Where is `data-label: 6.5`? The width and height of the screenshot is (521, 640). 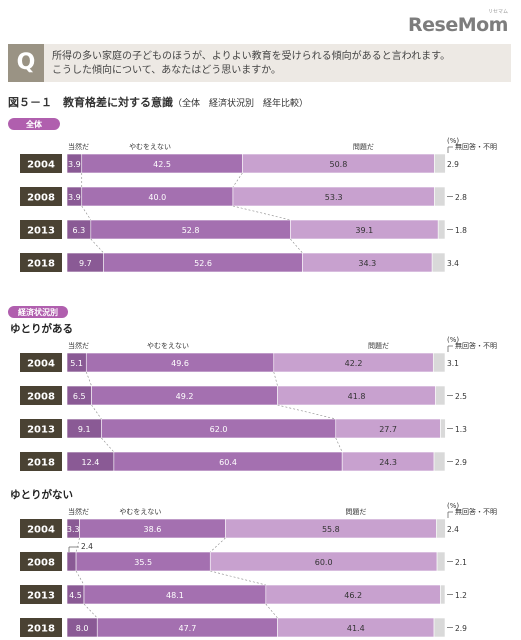
data-label: 6.5 is located at coordinates (79, 396).